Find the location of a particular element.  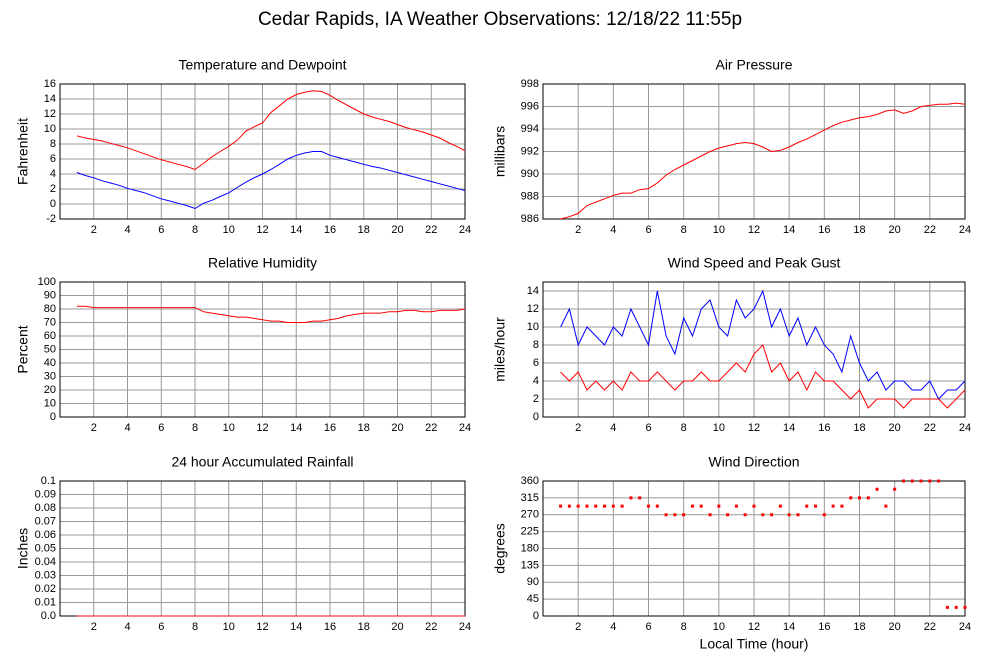

y-tick-label: 12 is located at coordinates (533, 309).